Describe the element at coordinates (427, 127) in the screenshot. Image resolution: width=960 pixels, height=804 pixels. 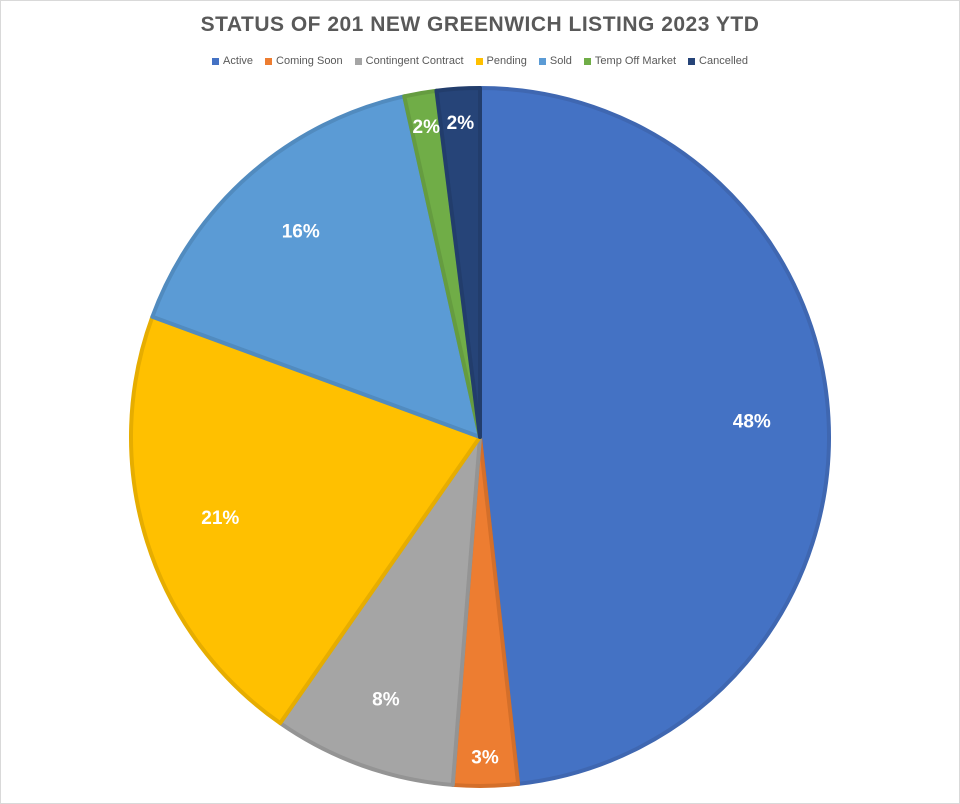
I see `data-label-temp-off-market: 2%` at that location.